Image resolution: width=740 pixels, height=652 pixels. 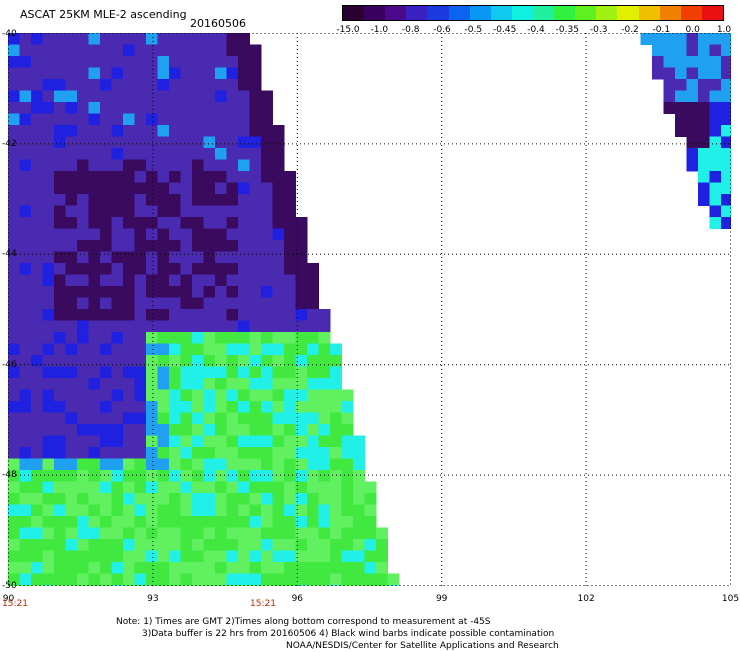 I want to click on colorbar-label: -1.0, so click(x=379, y=30).